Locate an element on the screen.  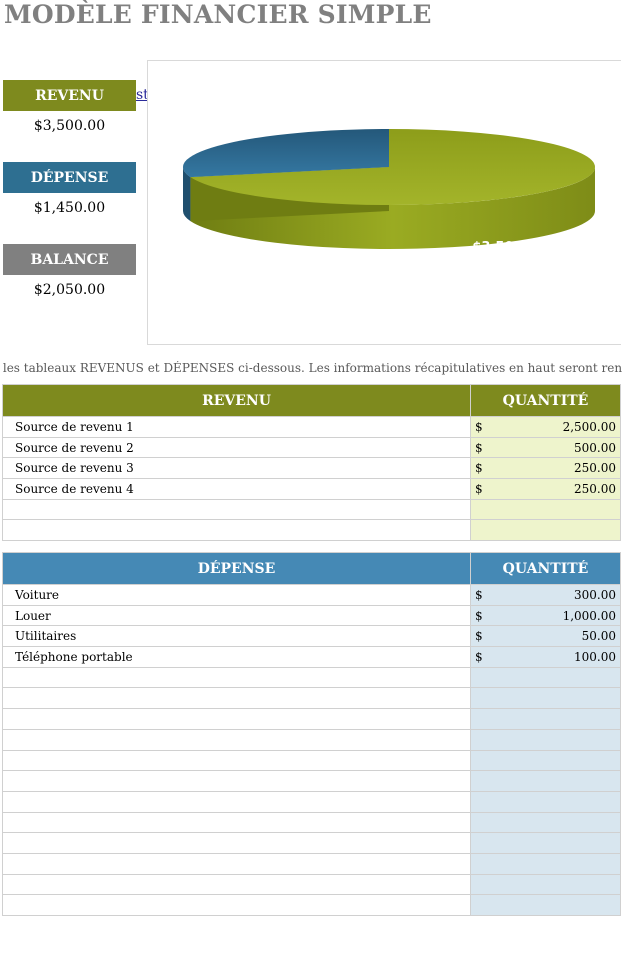
row-label-cell: Téléphone portable is located at coordinates (236, 657).